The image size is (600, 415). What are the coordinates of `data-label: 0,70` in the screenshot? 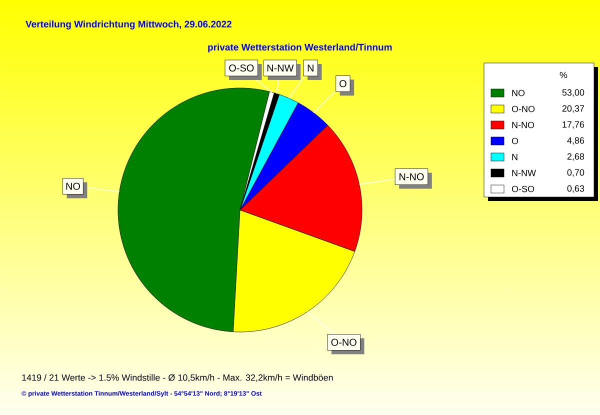 It's located at (575, 173).